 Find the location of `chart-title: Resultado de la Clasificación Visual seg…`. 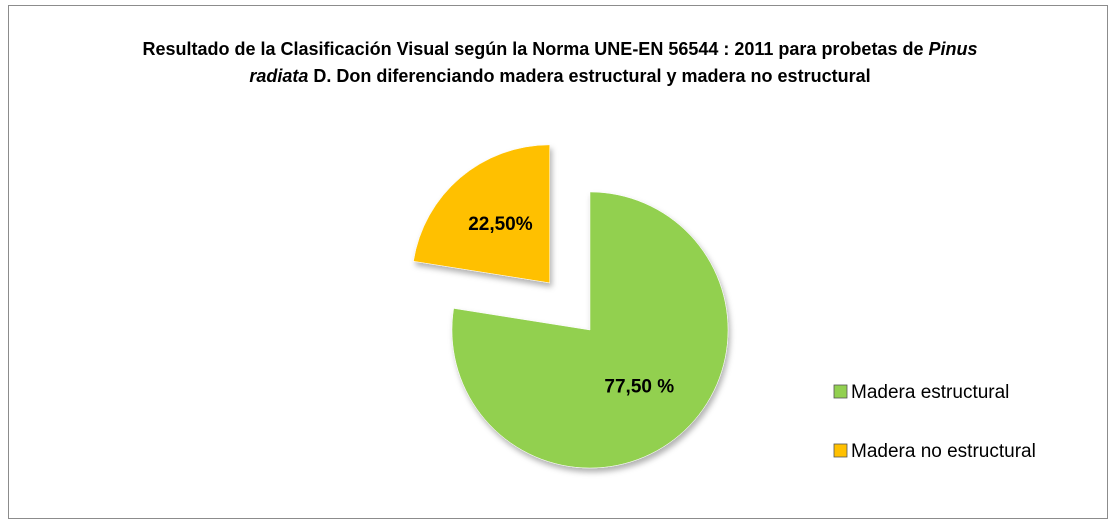

chart-title: Resultado de la Clasificación Visual seg… is located at coordinates (560, 63).